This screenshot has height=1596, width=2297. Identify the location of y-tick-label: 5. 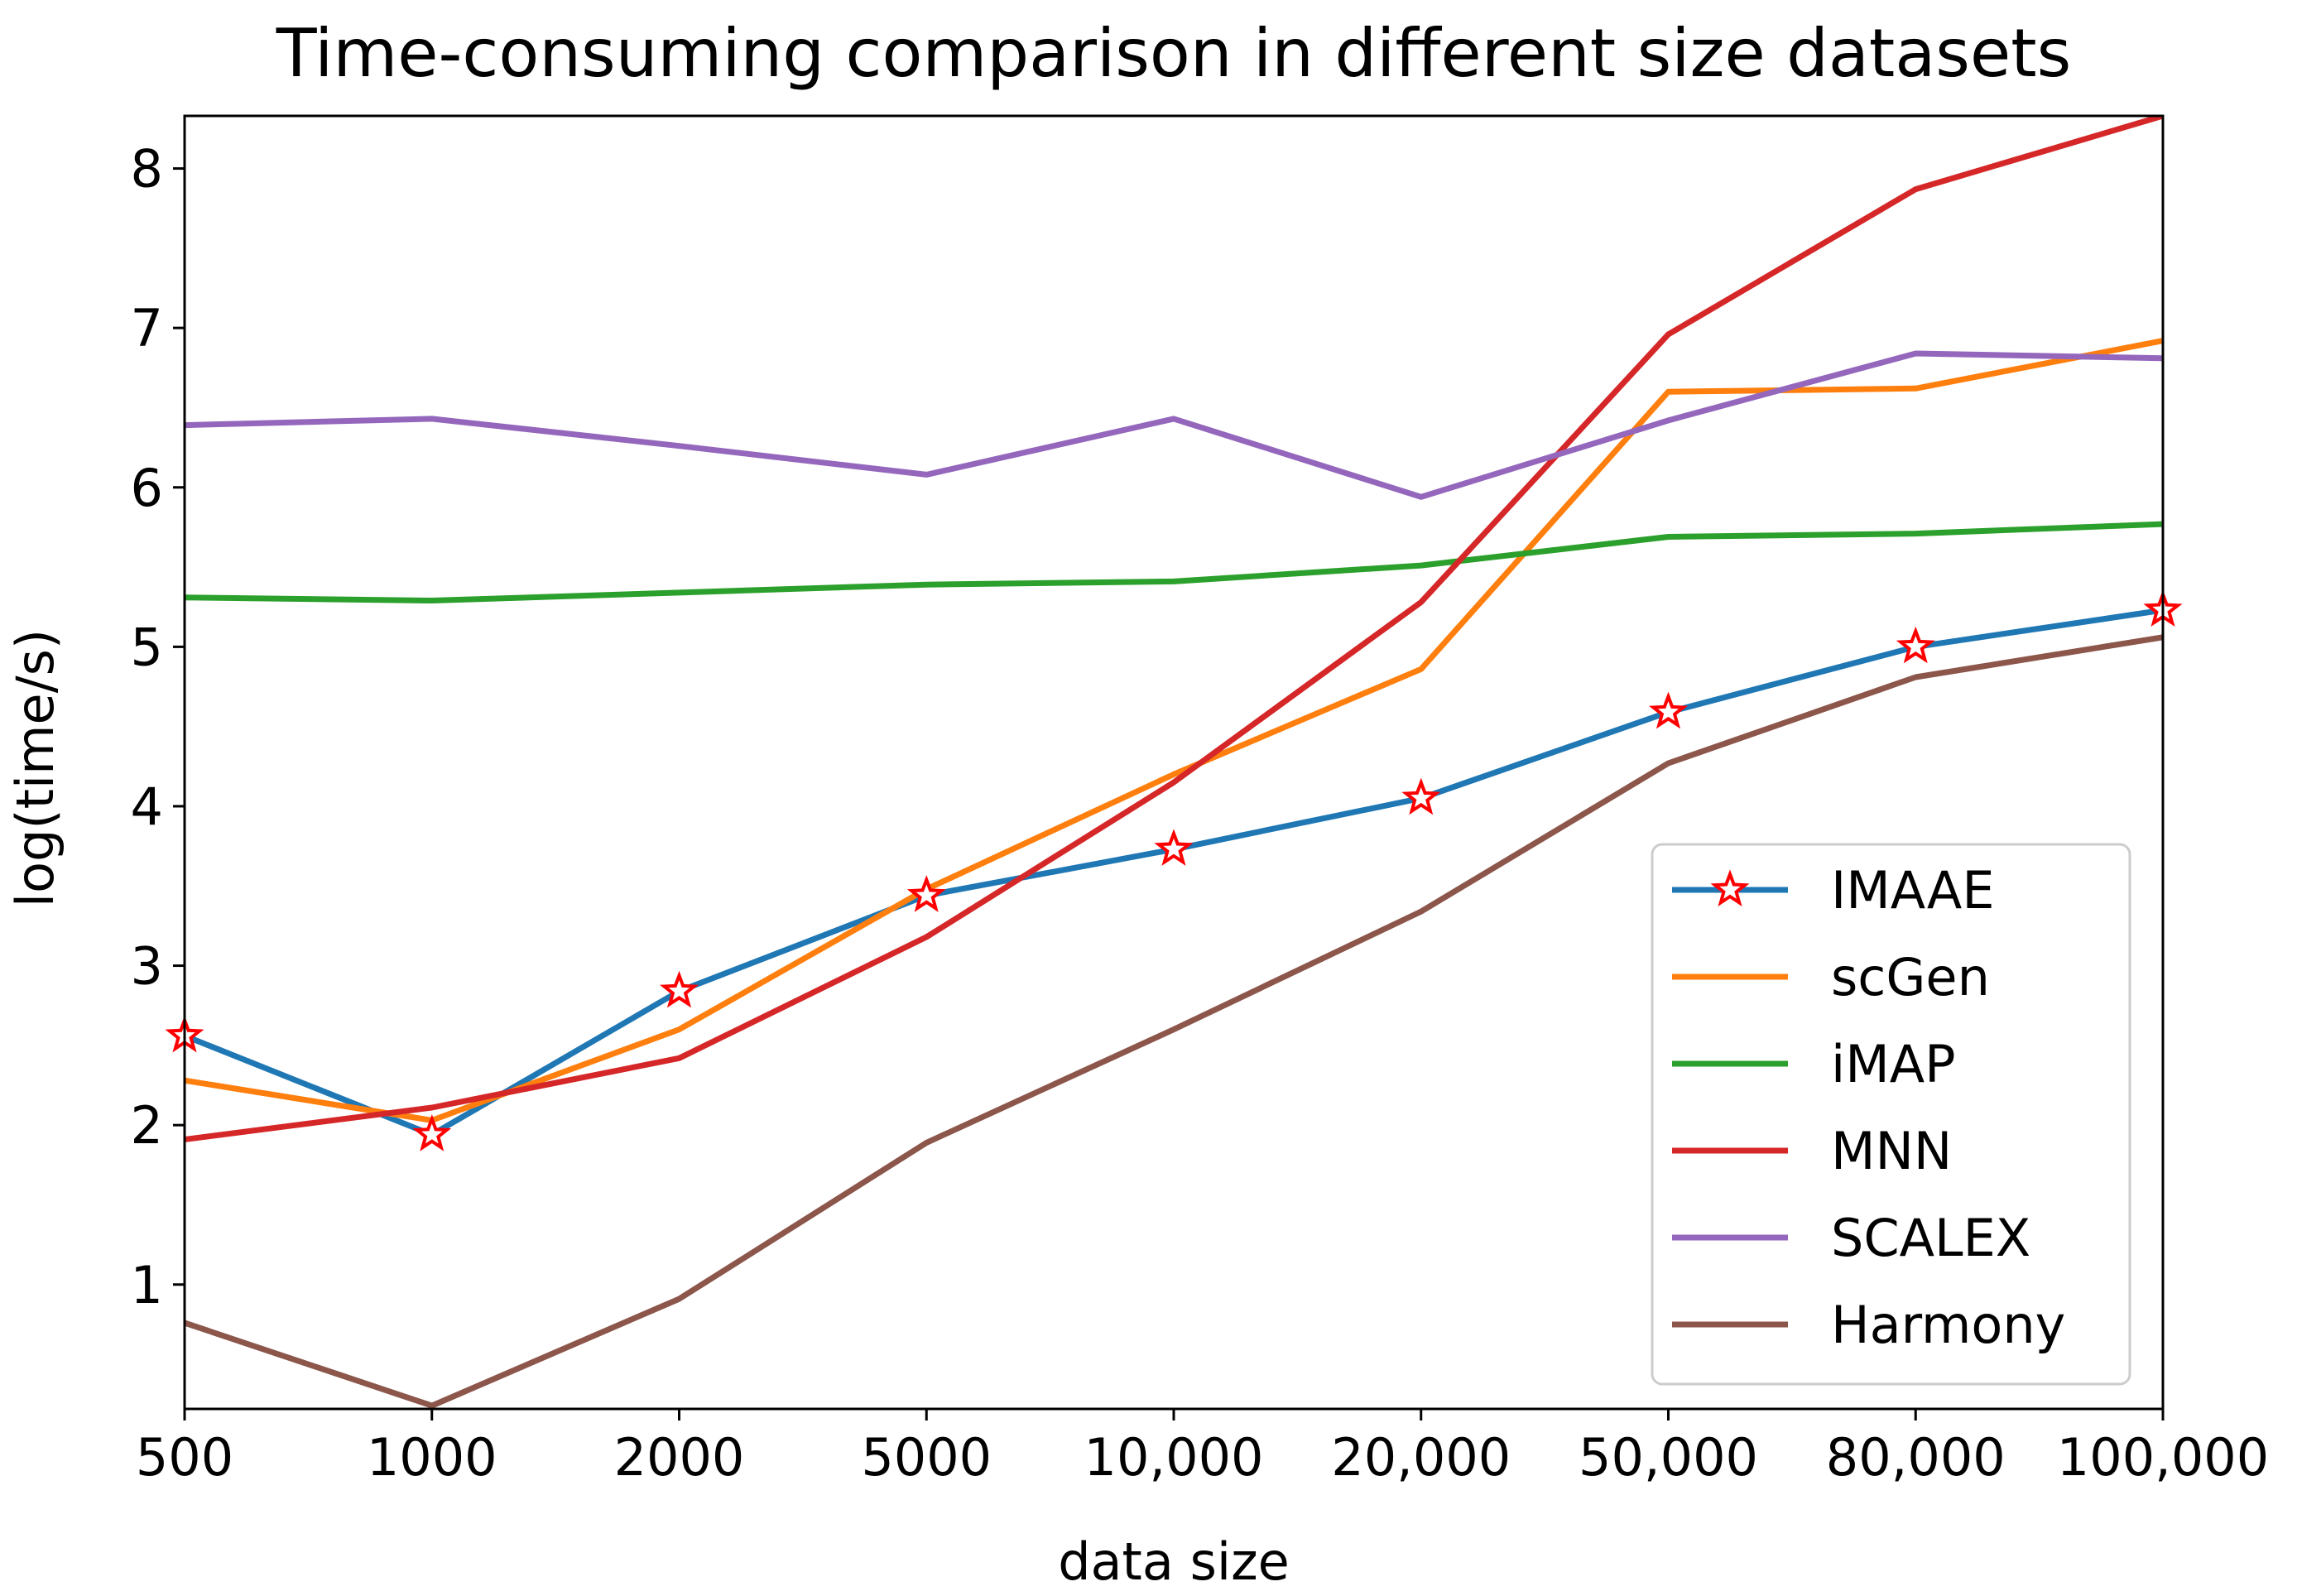
(147, 647).